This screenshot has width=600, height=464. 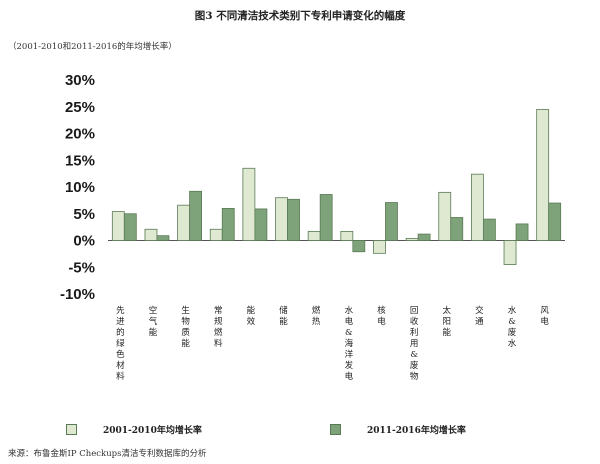 What do you see at coordinates (80, 187) in the screenshot?
I see `y-tick-label: 10%` at bounding box center [80, 187].